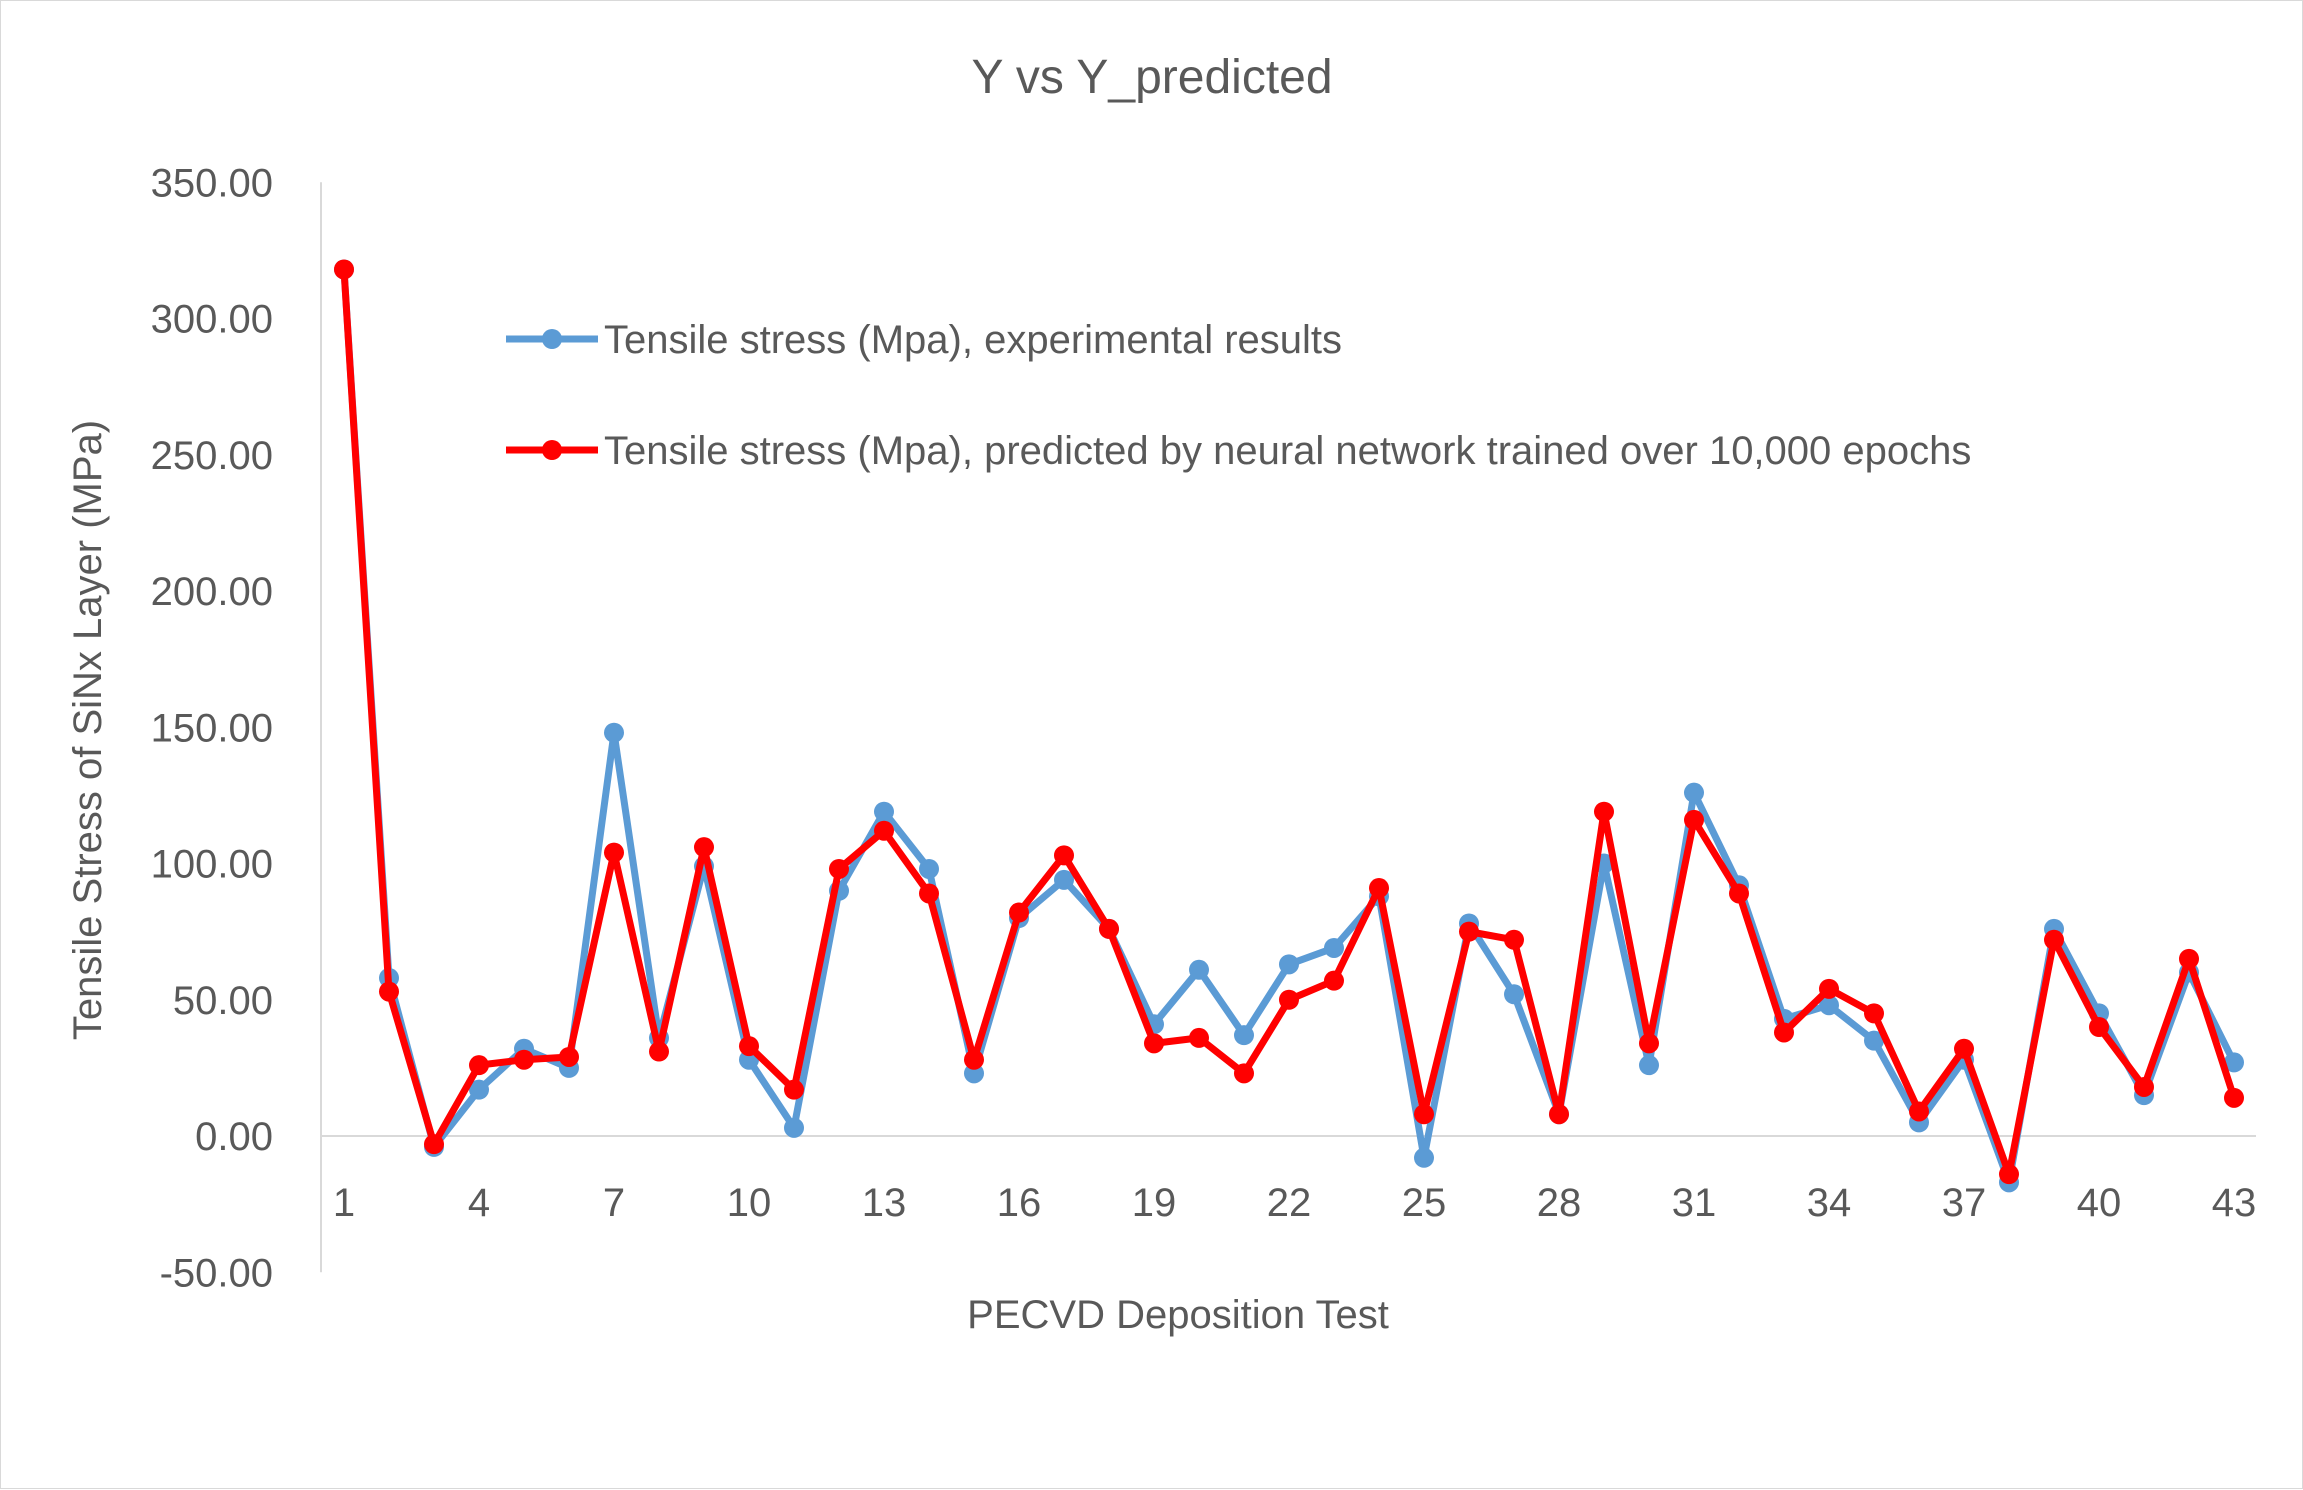 This screenshot has width=2303, height=1490. Describe the element at coordinates (884, 1203) in the screenshot. I see `x-tick-label: 13` at that location.